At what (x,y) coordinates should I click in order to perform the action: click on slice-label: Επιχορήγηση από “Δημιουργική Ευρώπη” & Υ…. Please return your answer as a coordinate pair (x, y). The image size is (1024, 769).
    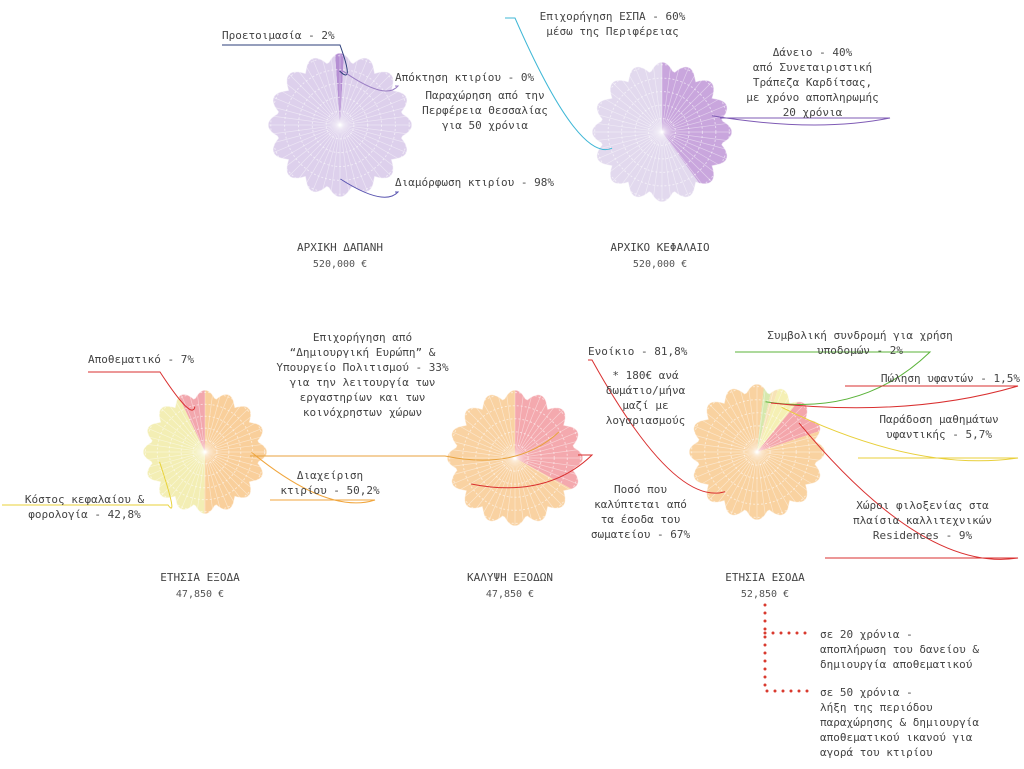
    Looking at the image, I should click on (362, 375).